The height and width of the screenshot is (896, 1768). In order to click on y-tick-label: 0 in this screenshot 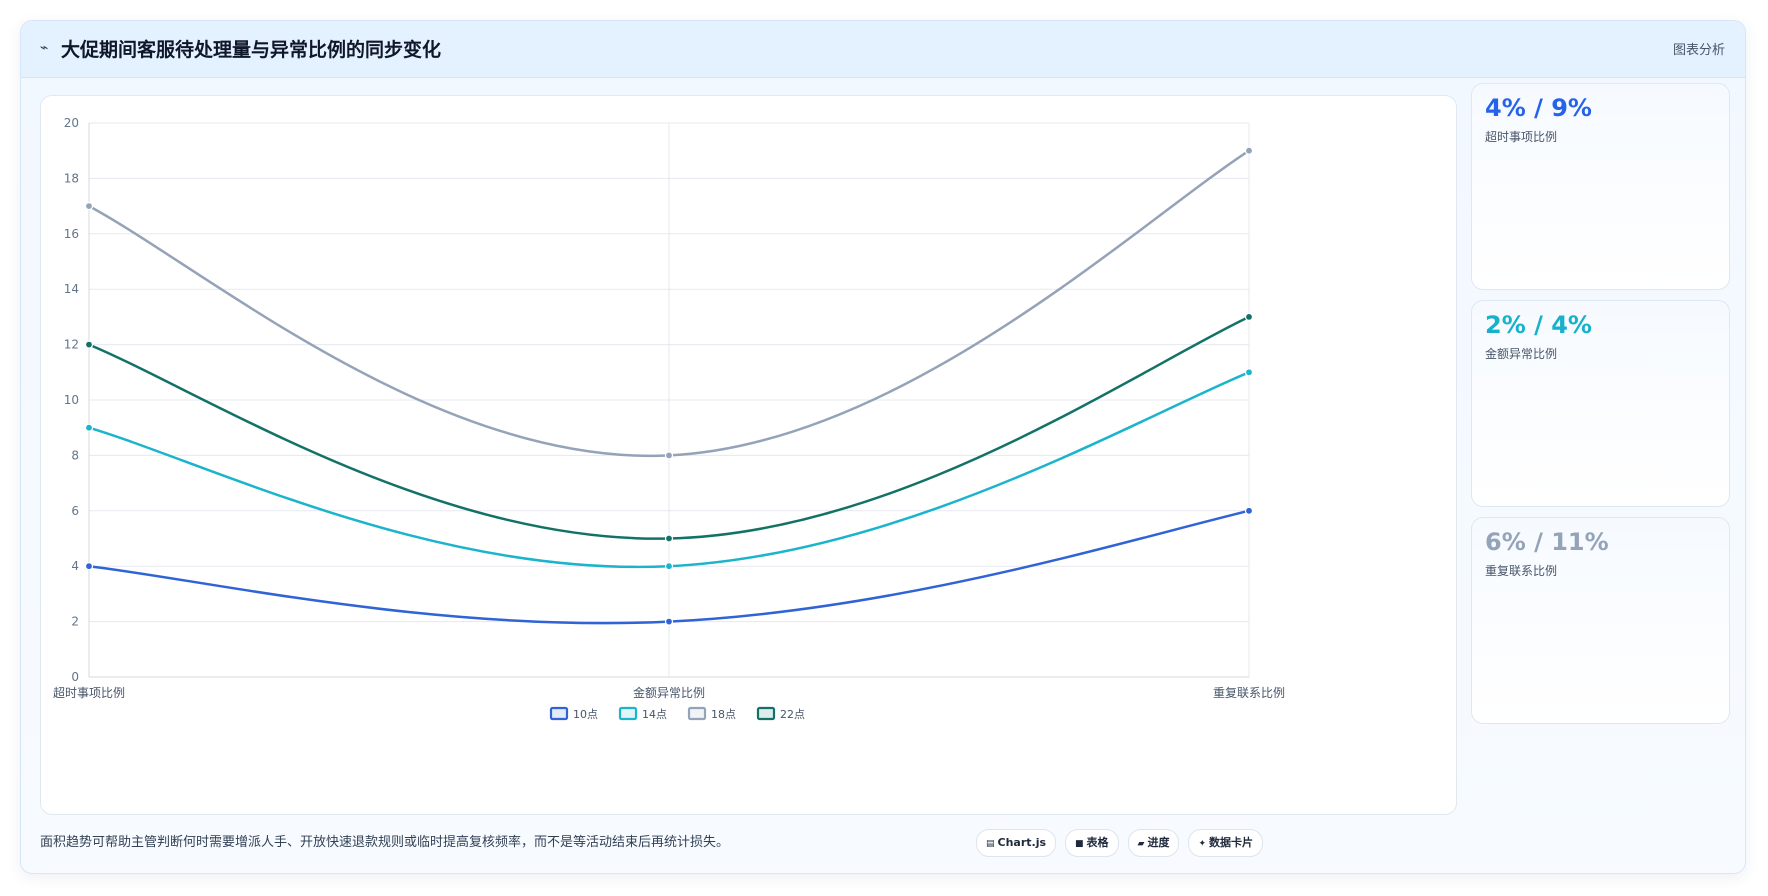, I will do `click(75, 677)`.